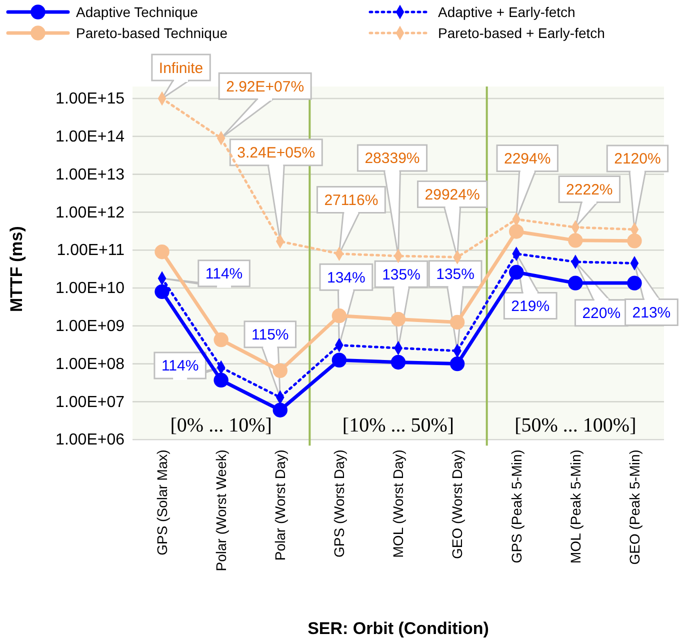 The height and width of the screenshot is (644, 684). I want to click on y-tick-label: 1.00E+09, so click(90, 327).